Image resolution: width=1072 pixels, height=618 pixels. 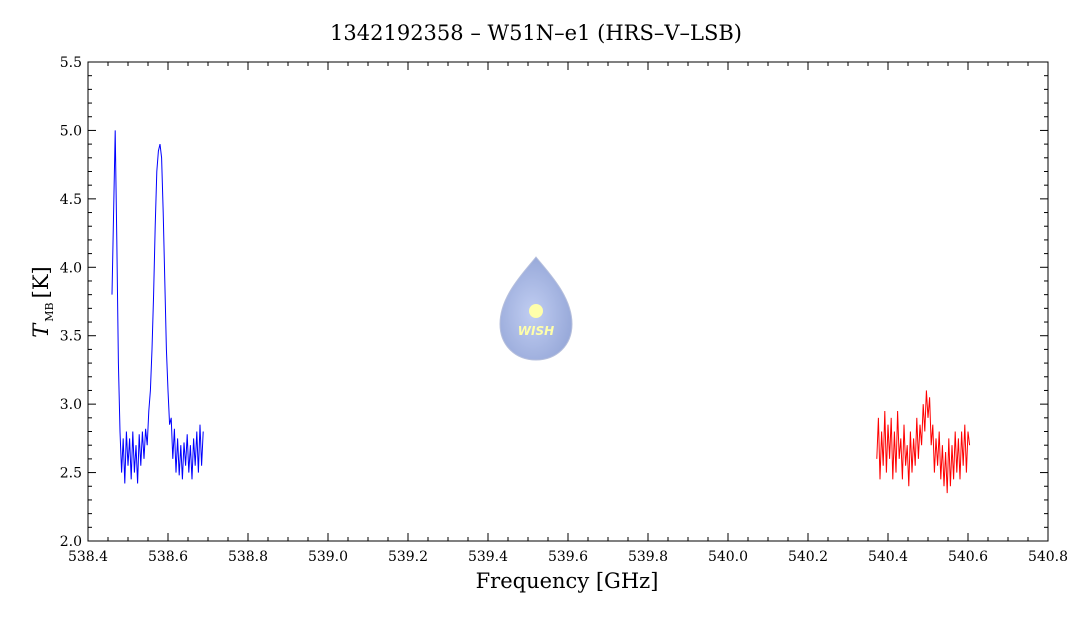 What do you see at coordinates (71, 200) in the screenshot?
I see `y-tick-label: 4.5` at bounding box center [71, 200].